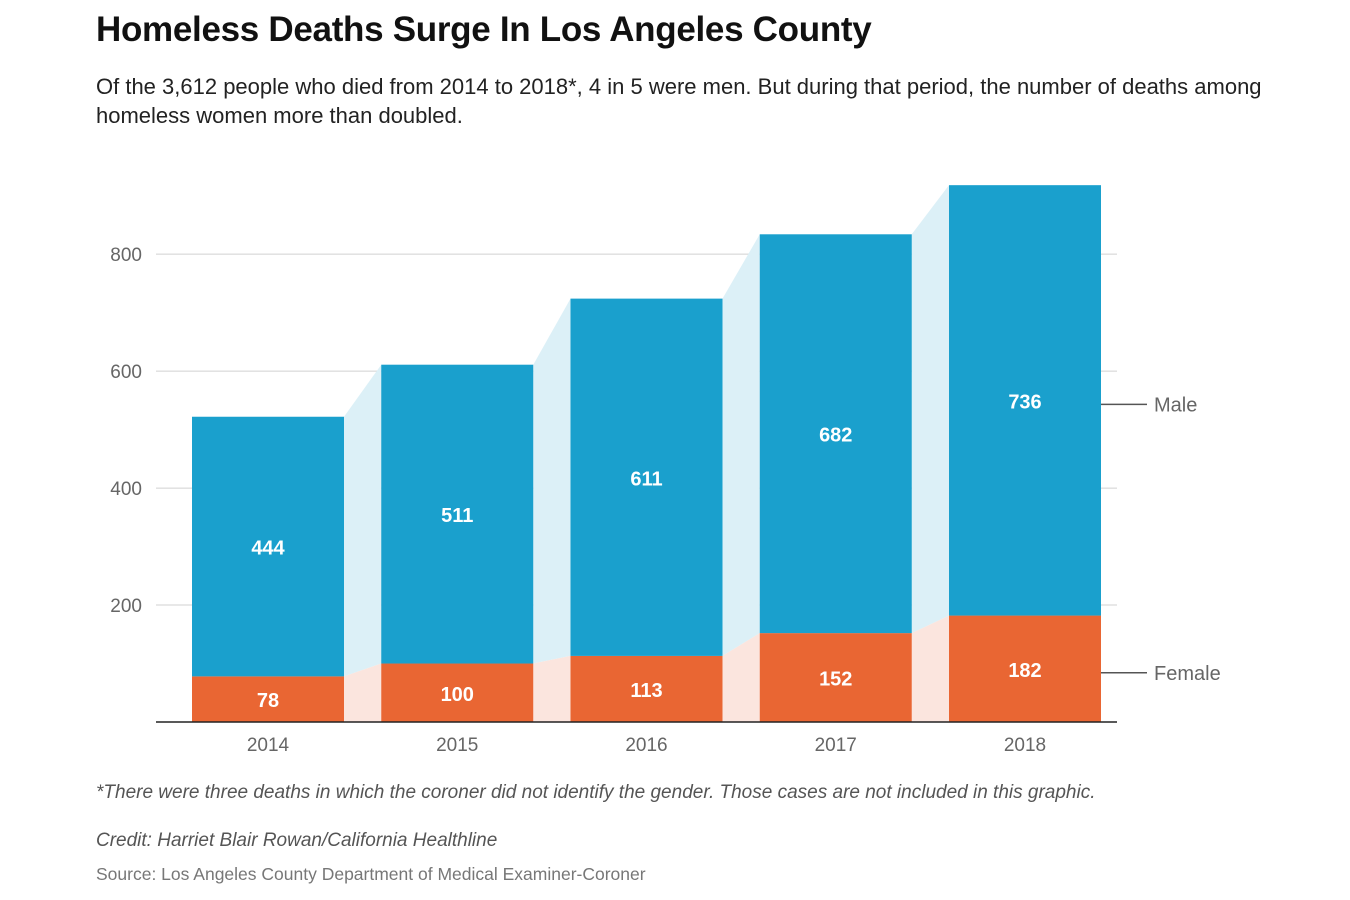 The height and width of the screenshot is (900, 1350). I want to click on data-label-female: 152, so click(835, 680).